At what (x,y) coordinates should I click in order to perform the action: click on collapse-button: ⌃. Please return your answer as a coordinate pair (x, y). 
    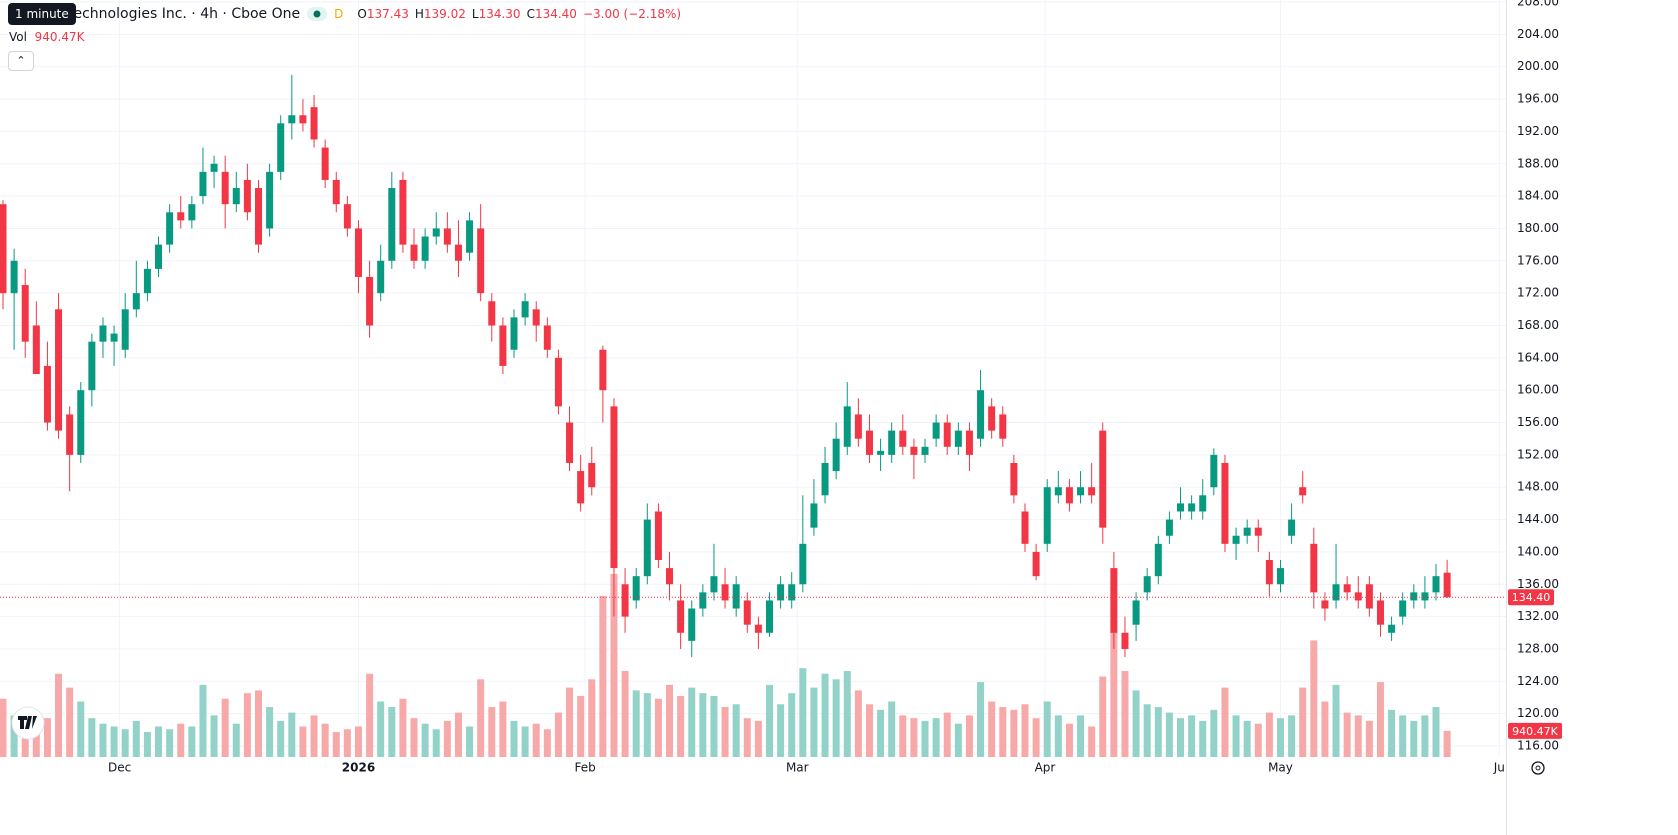
    Looking at the image, I should click on (21, 61).